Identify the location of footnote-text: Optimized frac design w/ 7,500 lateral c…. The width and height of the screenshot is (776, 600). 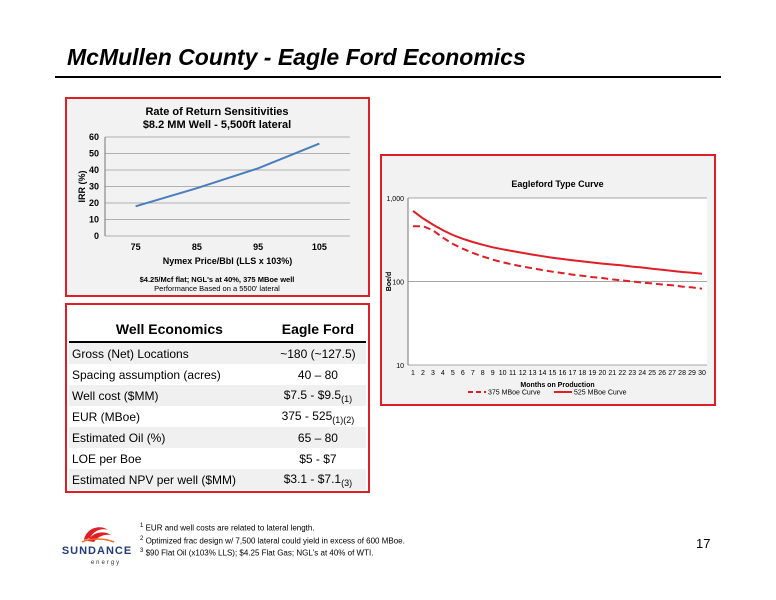
(275, 541).